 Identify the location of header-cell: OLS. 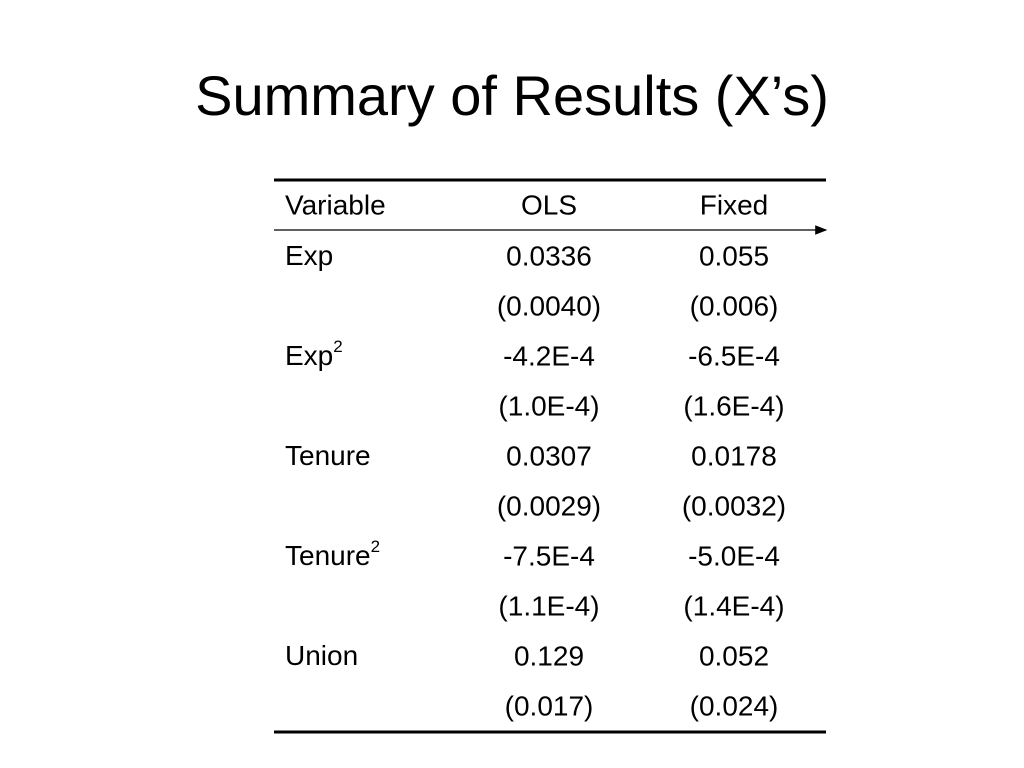
(549, 204).